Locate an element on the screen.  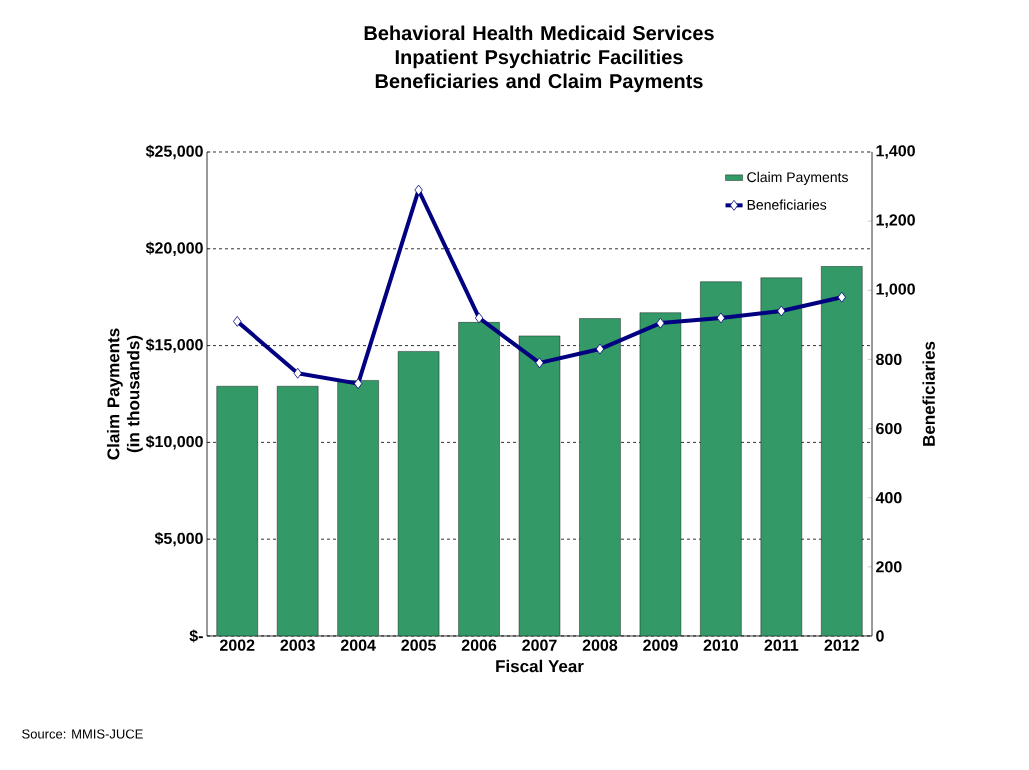
y2-tick-label: 400 is located at coordinates (888, 498).